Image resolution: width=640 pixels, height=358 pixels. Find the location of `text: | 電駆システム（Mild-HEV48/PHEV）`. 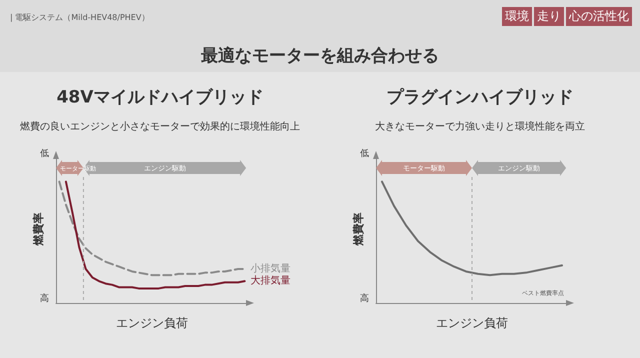

text: | 電駆システム（Mild-HEV48/PHEV） is located at coordinates (80, 17).